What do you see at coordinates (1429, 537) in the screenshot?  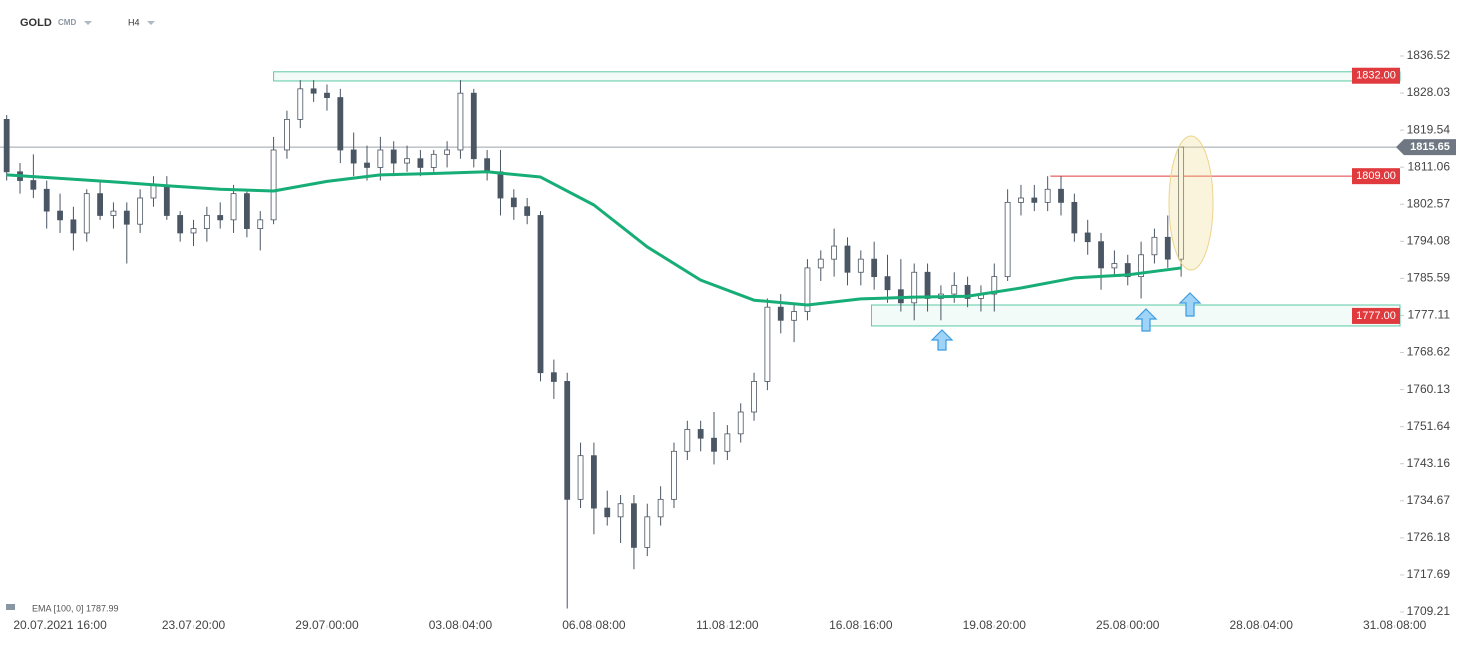 I see `y-tick-label: 1726.18` at bounding box center [1429, 537].